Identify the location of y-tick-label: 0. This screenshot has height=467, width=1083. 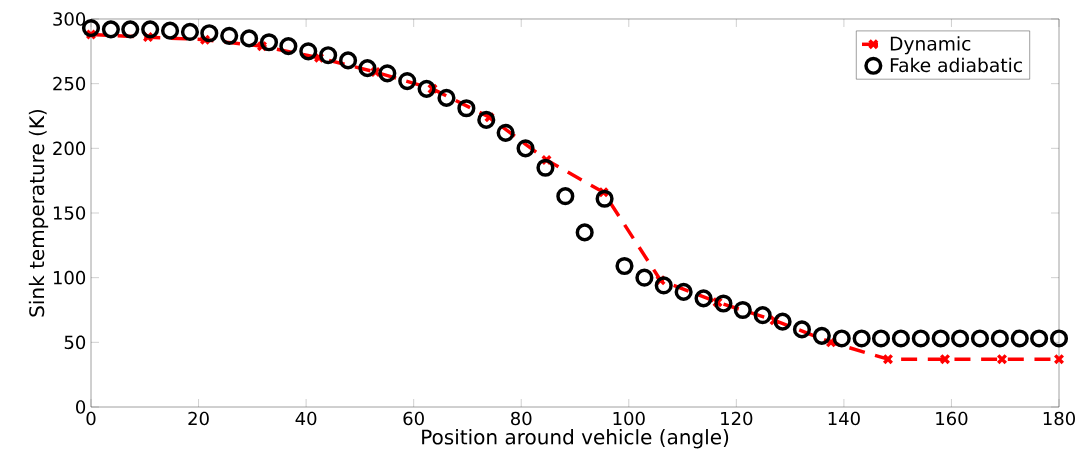
(81, 407).